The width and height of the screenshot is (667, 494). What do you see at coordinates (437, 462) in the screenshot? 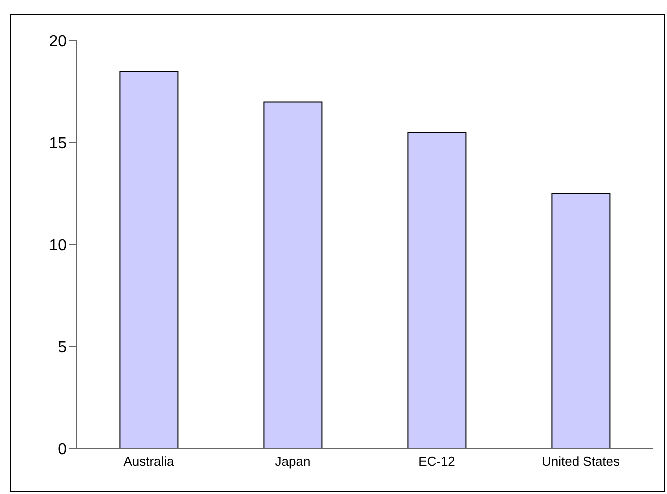
I see `x-tick-label: EC-12` at bounding box center [437, 462].